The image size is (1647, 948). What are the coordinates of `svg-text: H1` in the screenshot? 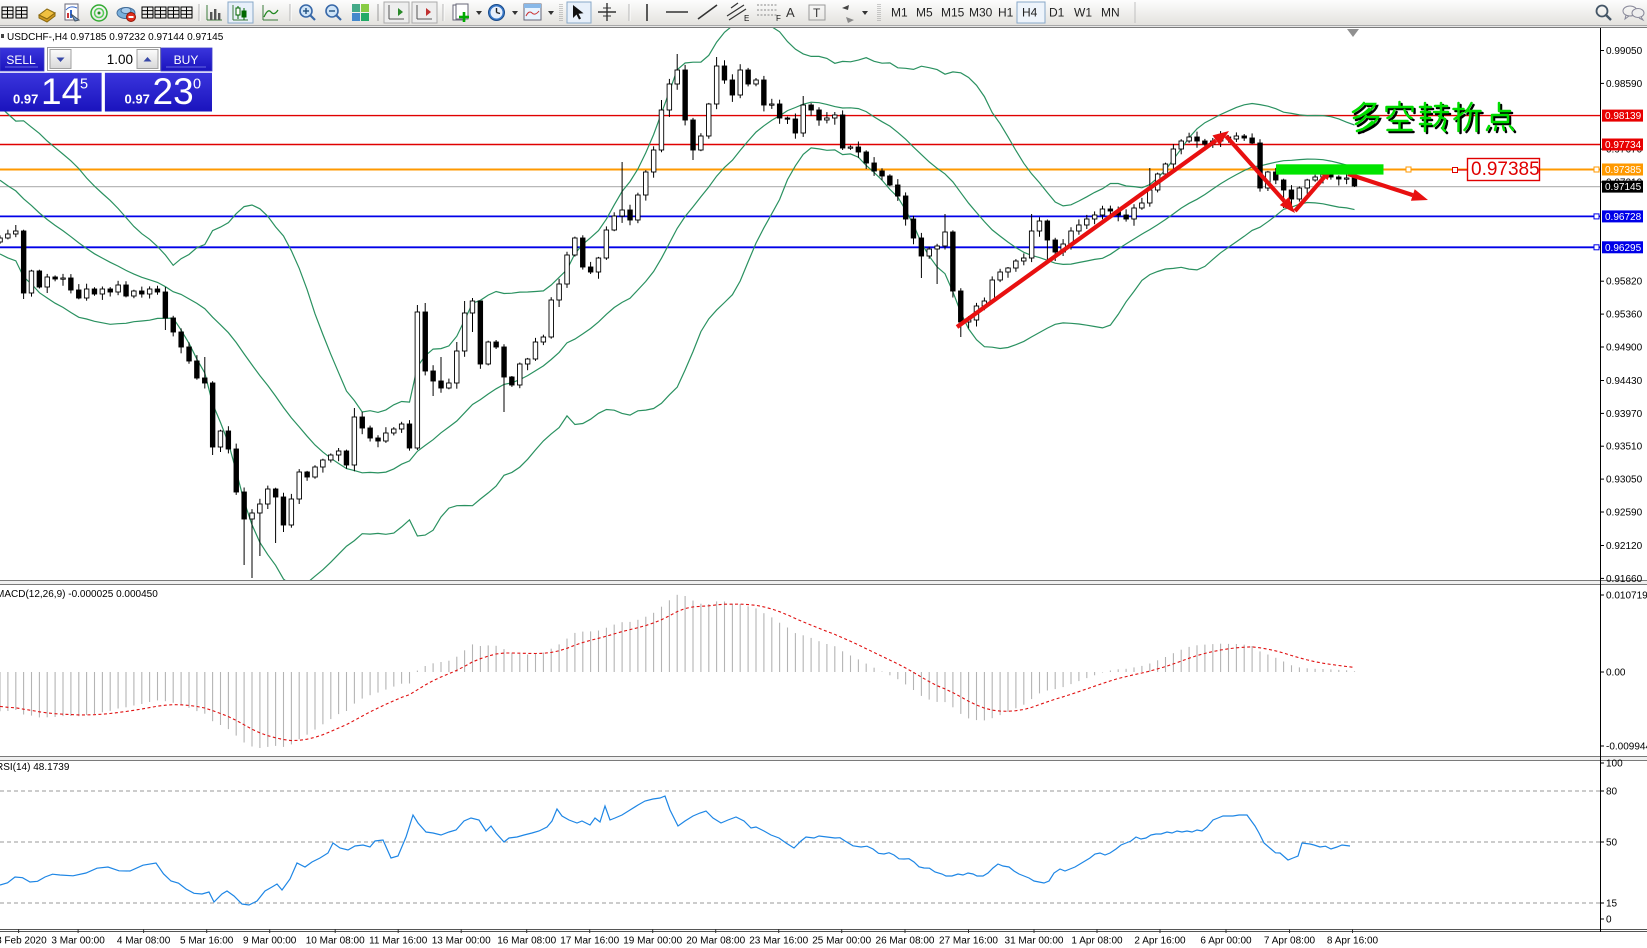 It's located at (1006, 13).